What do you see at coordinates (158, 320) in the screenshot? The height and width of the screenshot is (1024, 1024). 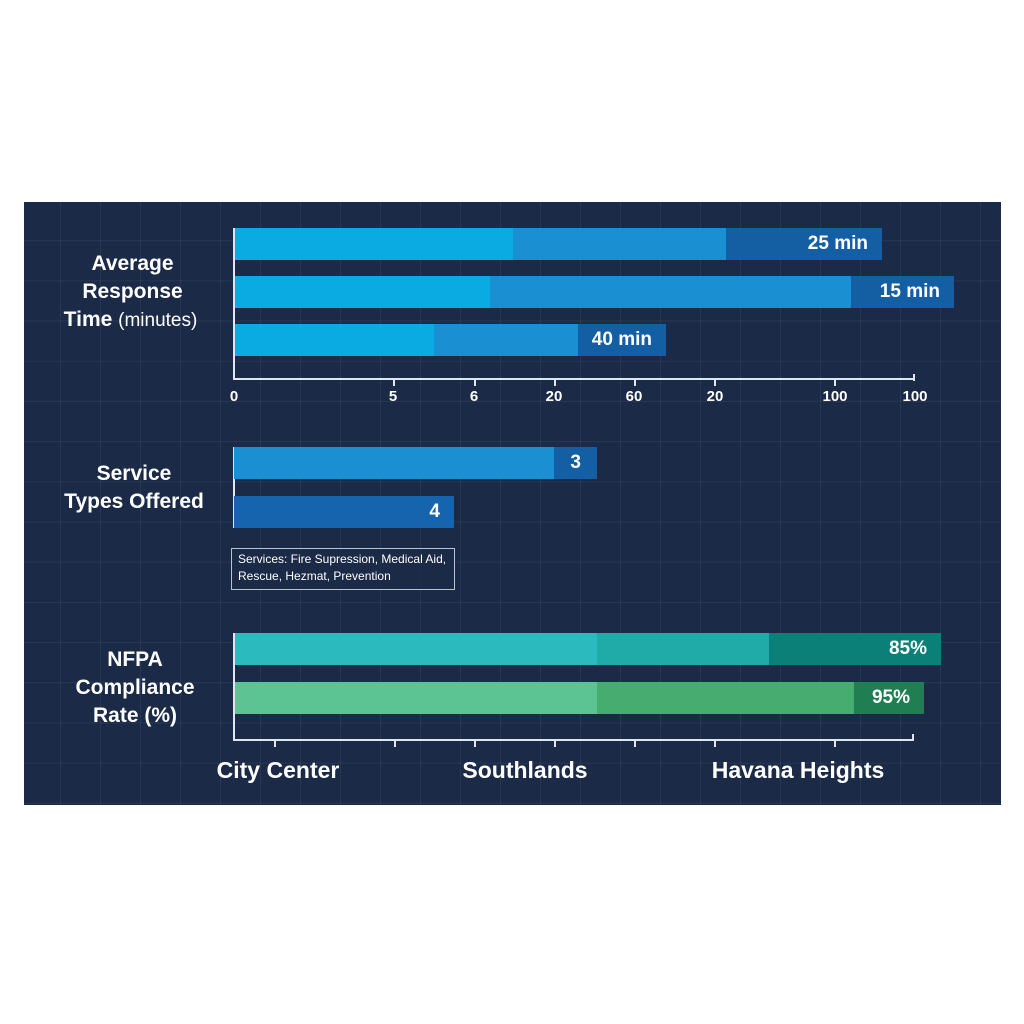 I see `label-unit: (minutes)` at bounding box center [158, 320].